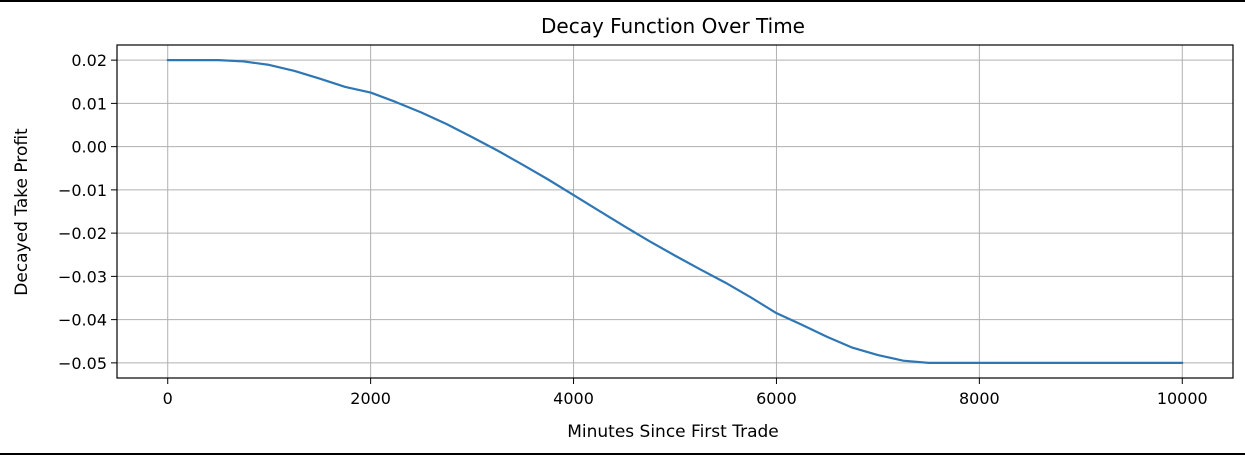 The width and height of the screenshot is (1245, 455). I want to click on chart-title: Decay Function Over Time, so click(673, 26).